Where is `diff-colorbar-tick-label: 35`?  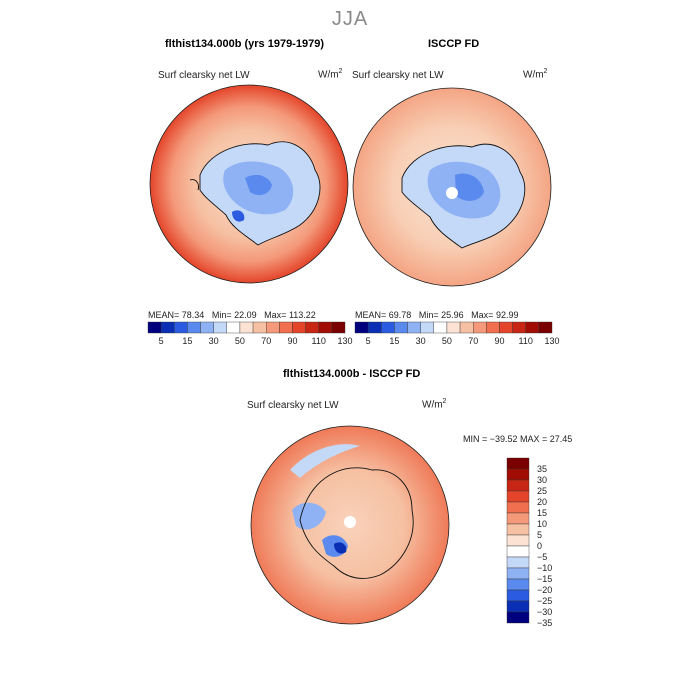
diff-colorbar-tick-label: 35 is located at coordinates (542, 469).